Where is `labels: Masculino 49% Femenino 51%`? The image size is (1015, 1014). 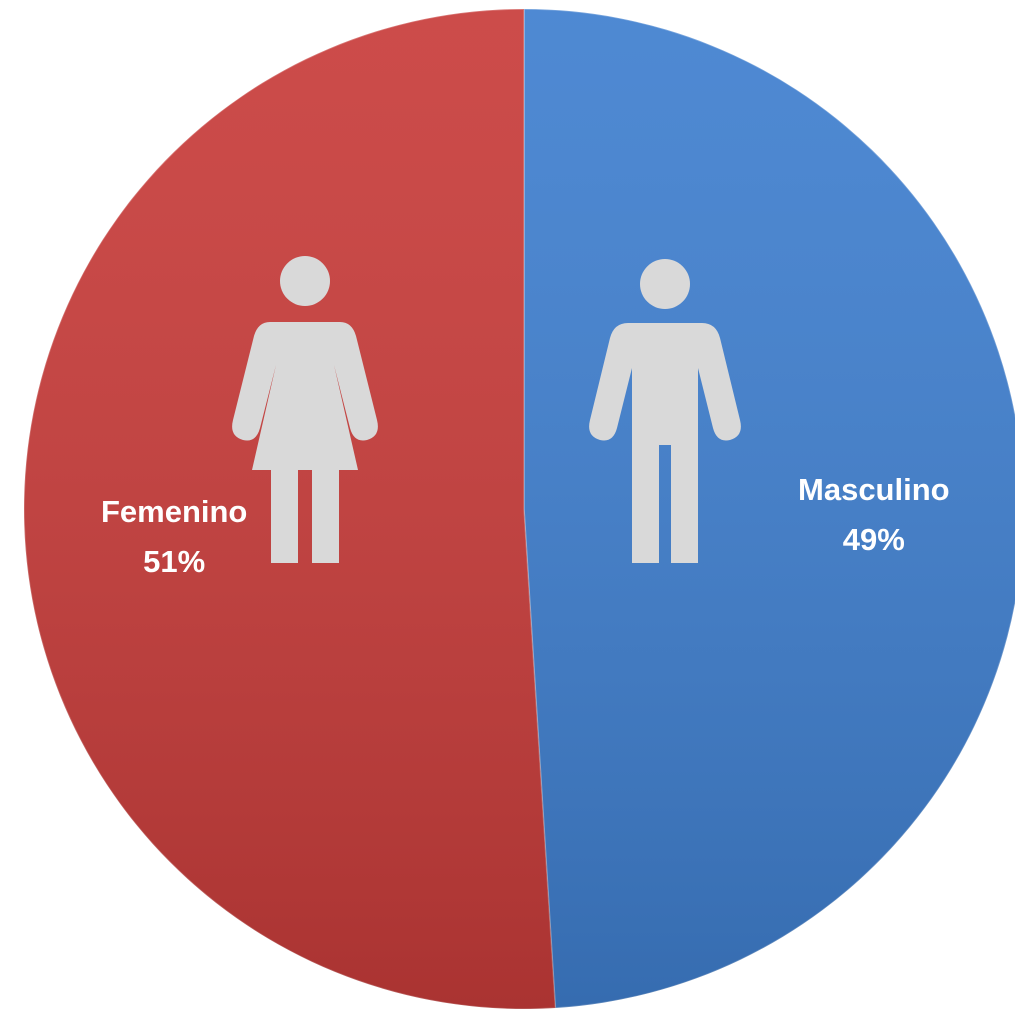 labels: Masculino 49% Femenino 51% is located at coordinates (525, 525).